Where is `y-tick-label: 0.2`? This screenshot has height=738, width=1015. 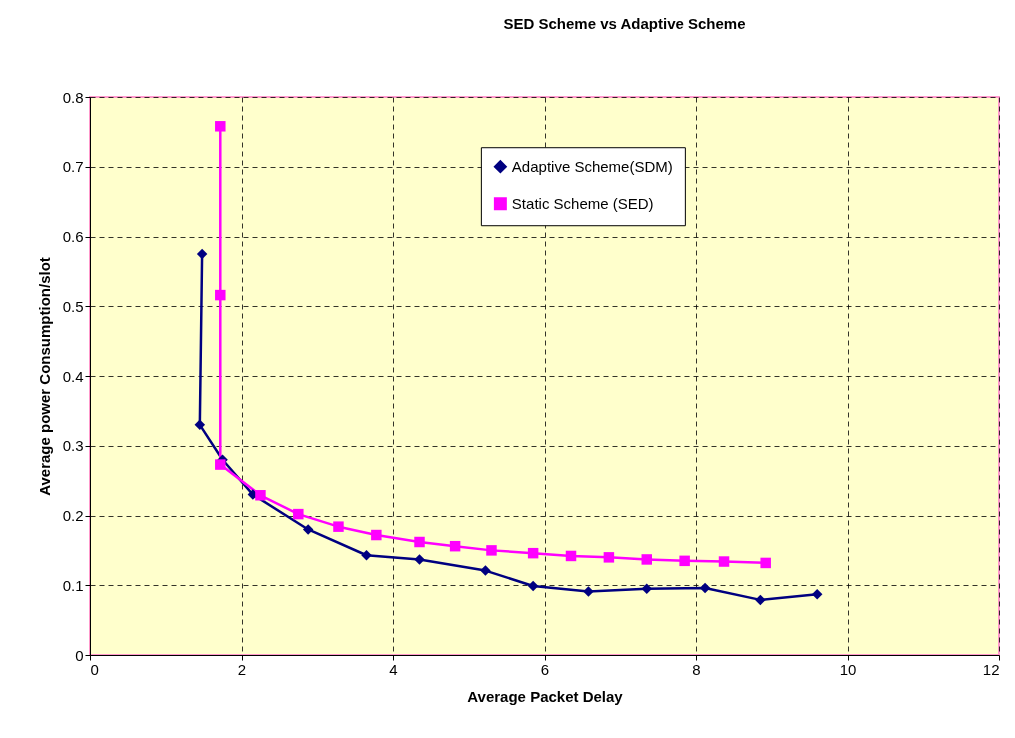 y-tick-label: 0.2 is located at coordinates (73, 515).